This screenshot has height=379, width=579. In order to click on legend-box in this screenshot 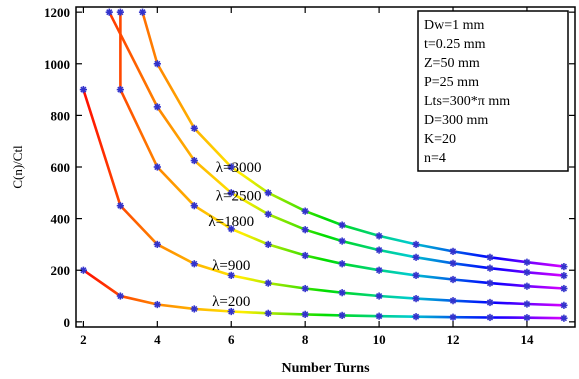, I will do `click(493, 91)`.